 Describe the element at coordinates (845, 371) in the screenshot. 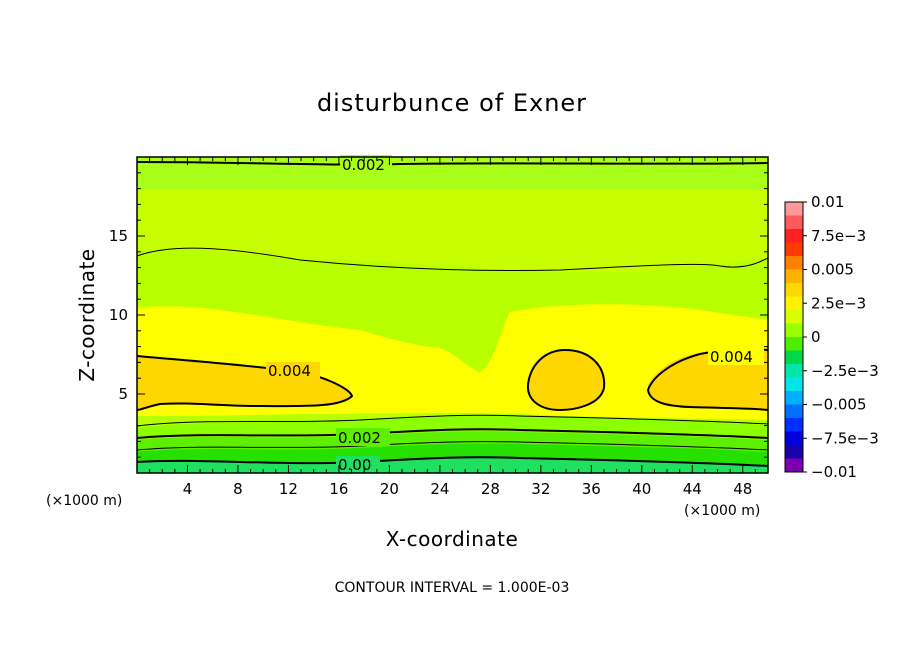

I see `colorbar-label: −2.5e−3` at that location.